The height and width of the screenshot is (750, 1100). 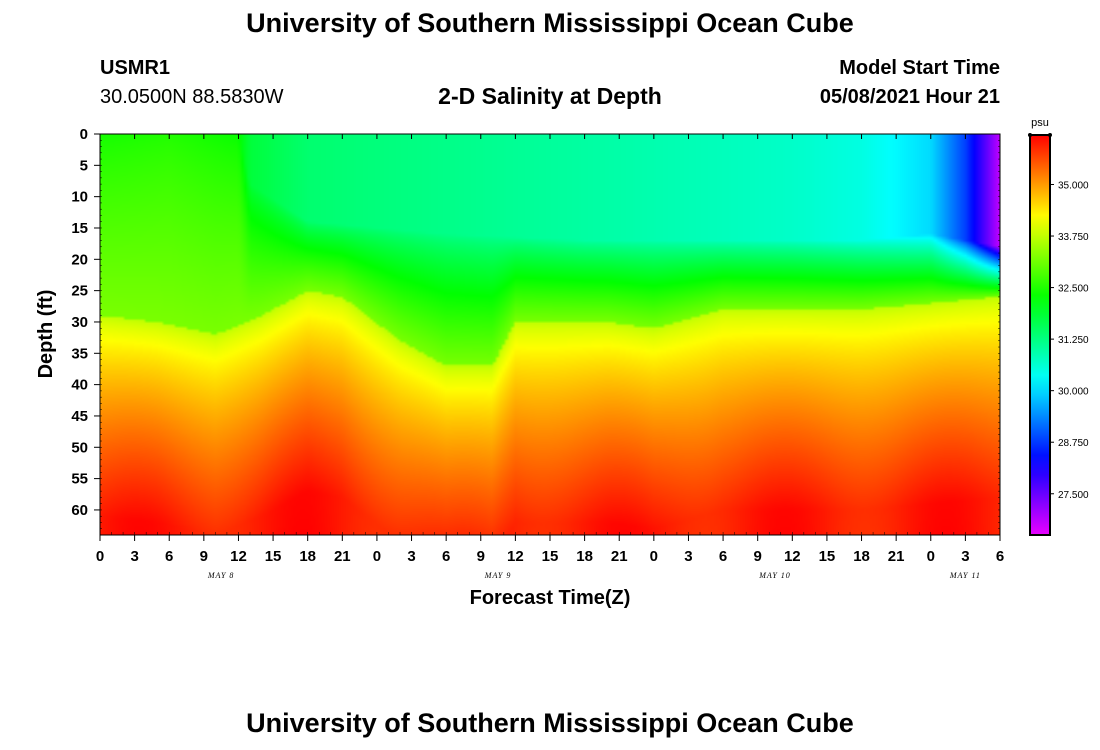 I want to click on y-tick-label: 50, so click(x=79, y=447).